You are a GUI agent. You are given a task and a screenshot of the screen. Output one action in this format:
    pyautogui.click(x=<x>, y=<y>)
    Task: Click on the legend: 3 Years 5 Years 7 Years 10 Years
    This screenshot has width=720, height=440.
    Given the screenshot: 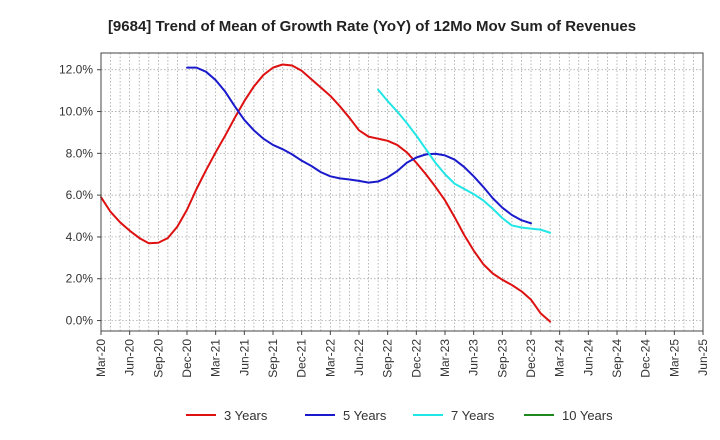 What is the action you would take?
    pyautogui.click(x=399, y=415)
    